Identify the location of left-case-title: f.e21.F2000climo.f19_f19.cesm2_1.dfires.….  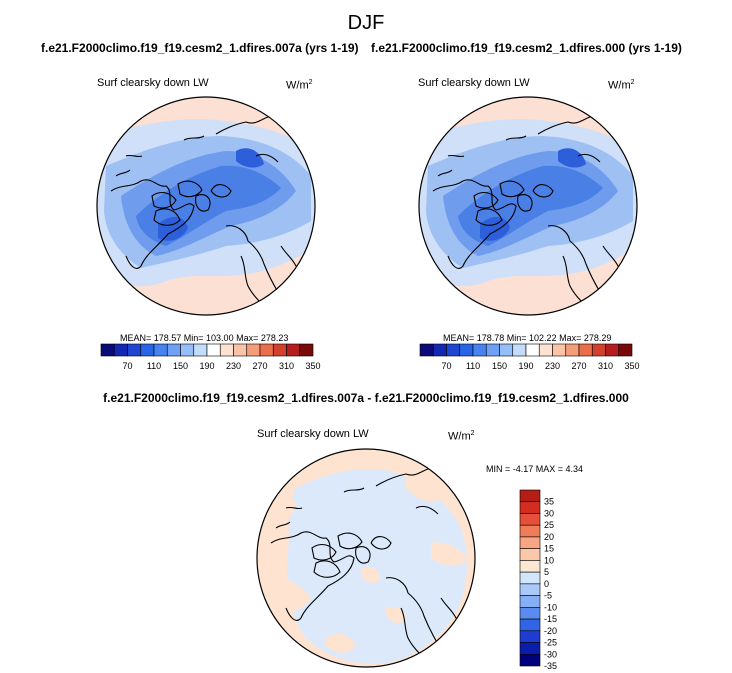
(200, 48).